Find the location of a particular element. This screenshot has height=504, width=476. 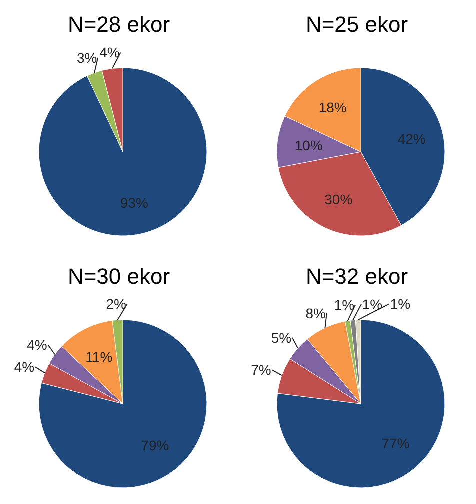

data-label: 8% is located at coordinates (316, 313).